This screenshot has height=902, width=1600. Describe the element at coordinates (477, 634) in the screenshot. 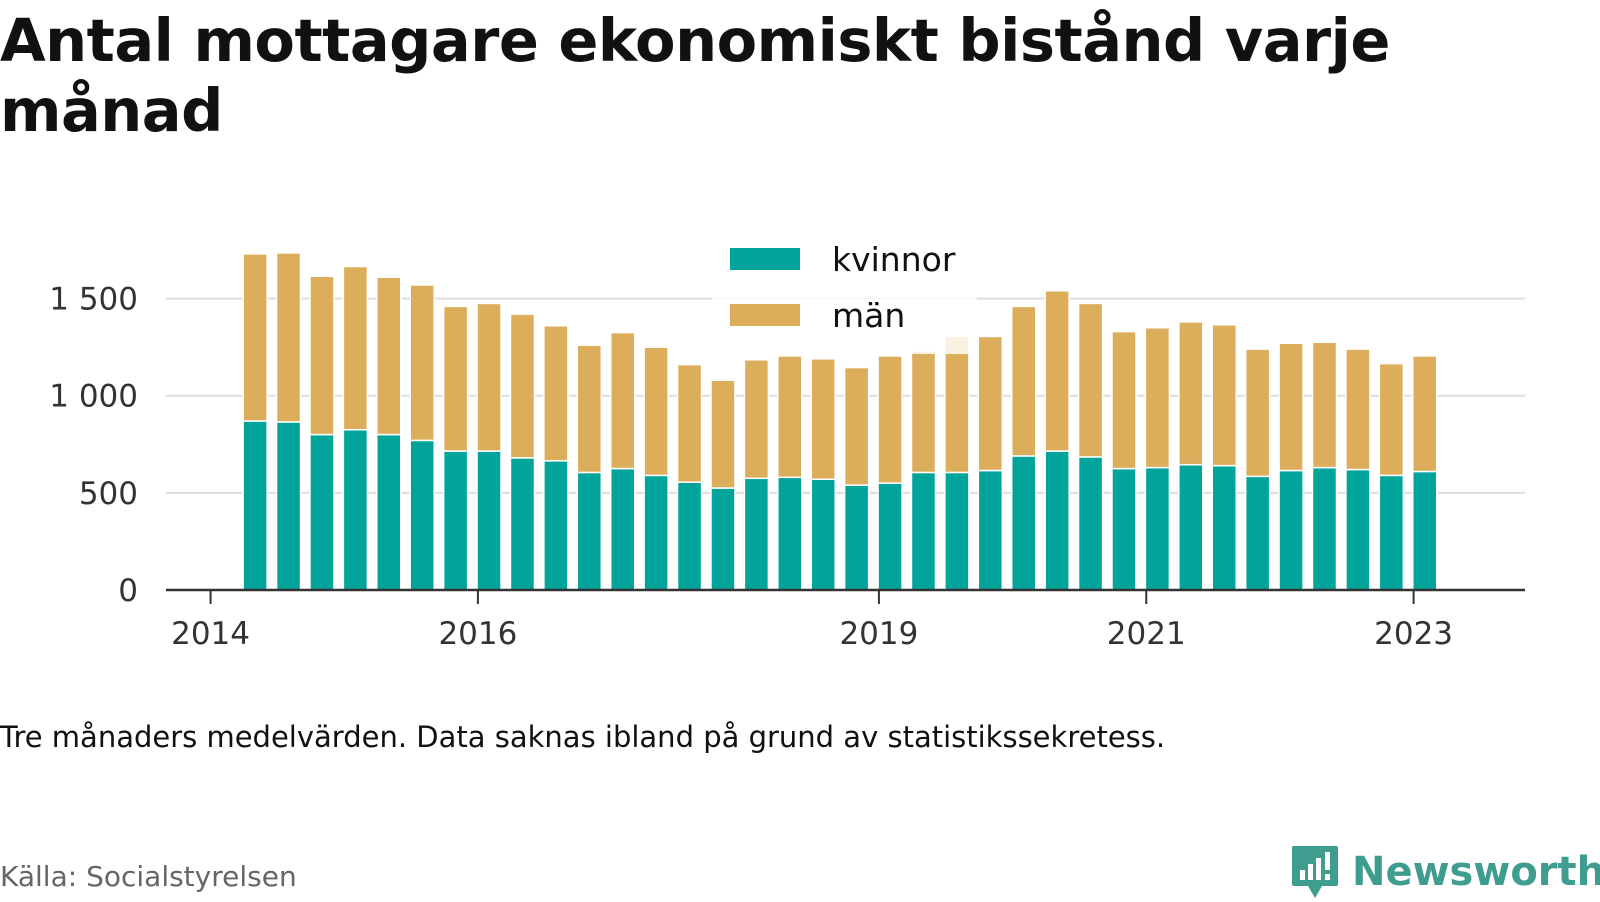

I see `x-tick-label: 2016` at that location.